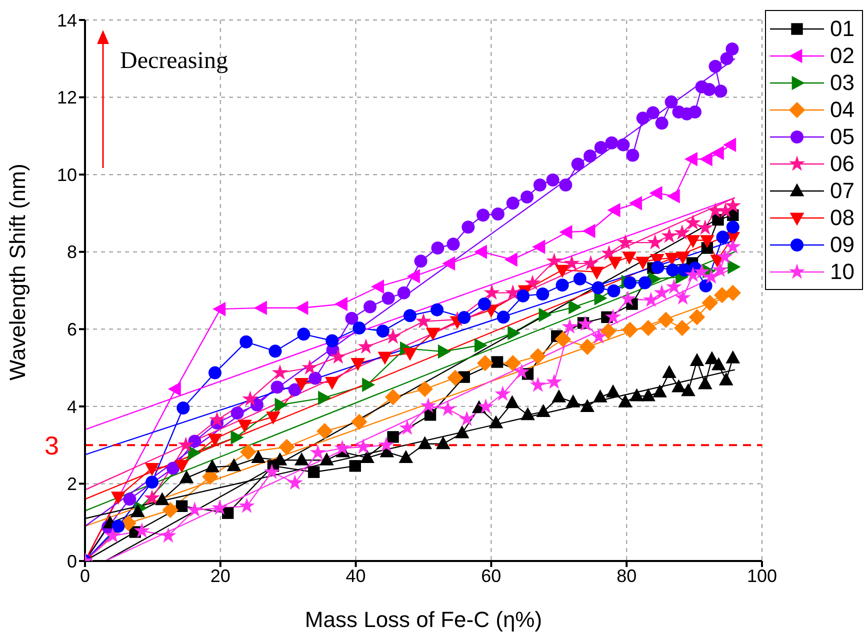 Image resolution: width=865 pixels, height=644 pixels. What do you see at coordinates (220, 576) in the screenshot?
I see `x-tick-label: 20` at bounding box center [220, 576].